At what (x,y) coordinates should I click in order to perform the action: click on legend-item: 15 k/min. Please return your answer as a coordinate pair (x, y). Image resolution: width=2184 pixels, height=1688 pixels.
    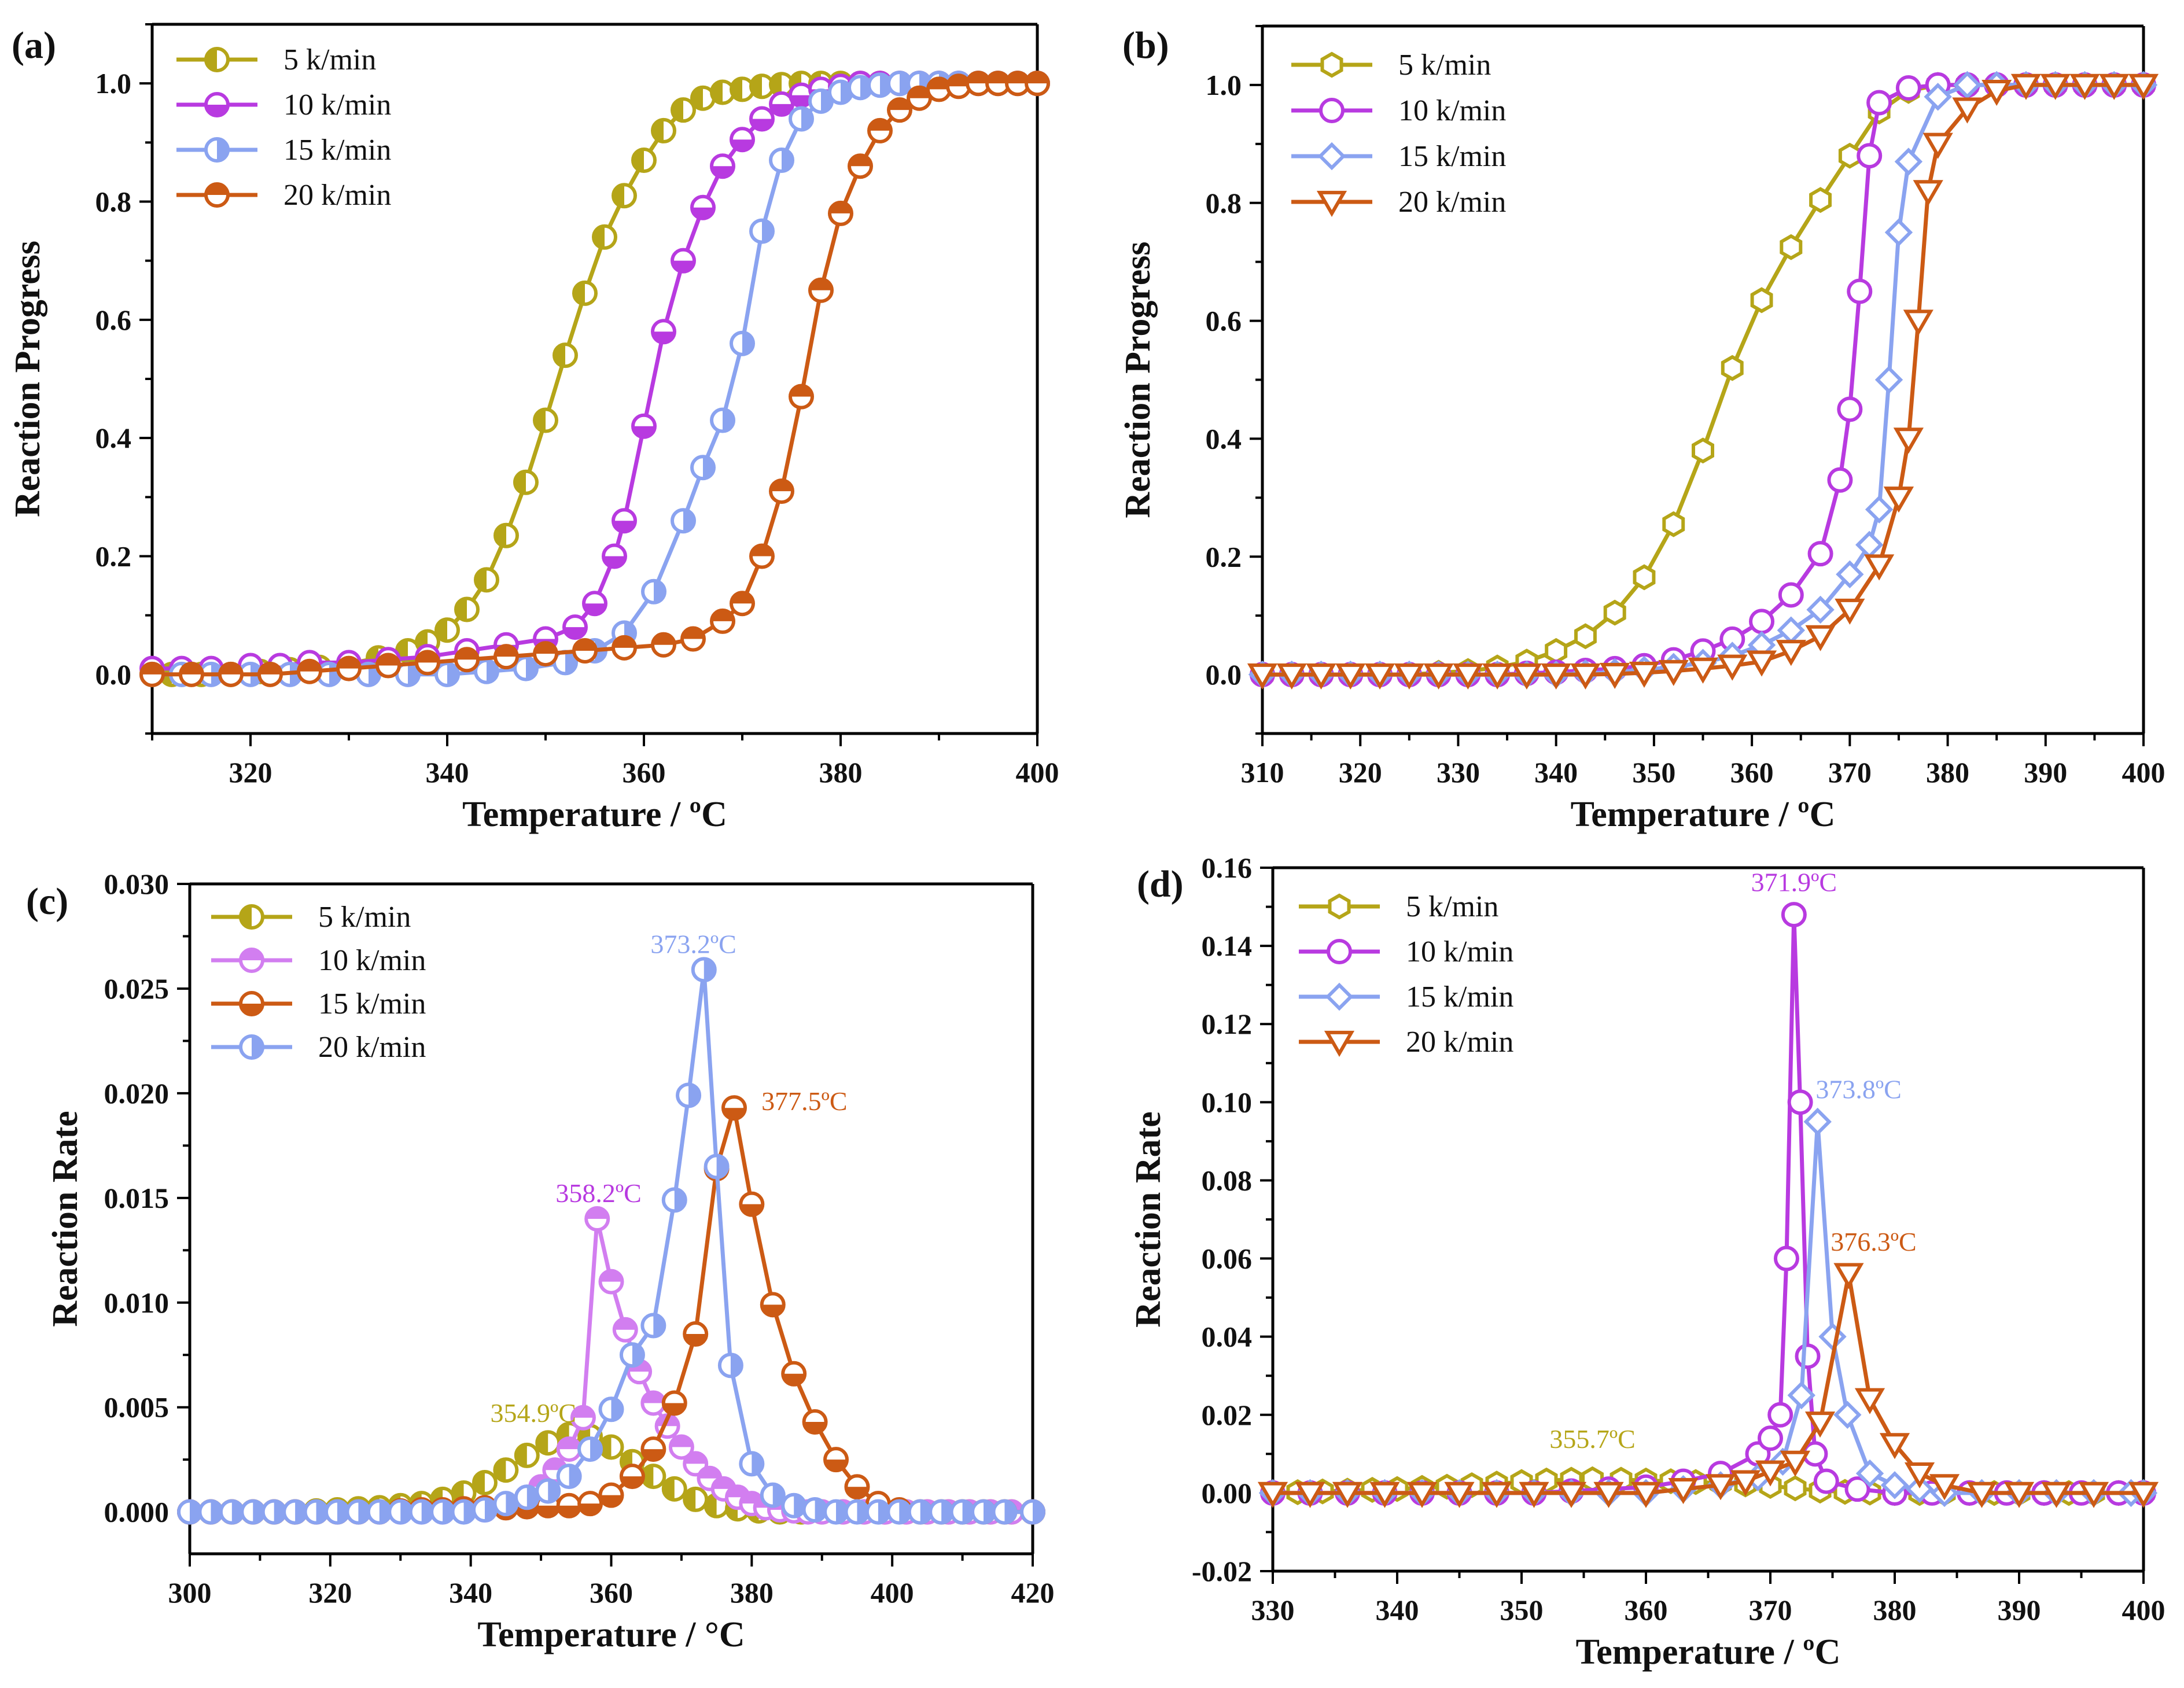
    Looking at the image, I should click on (1406, 997).